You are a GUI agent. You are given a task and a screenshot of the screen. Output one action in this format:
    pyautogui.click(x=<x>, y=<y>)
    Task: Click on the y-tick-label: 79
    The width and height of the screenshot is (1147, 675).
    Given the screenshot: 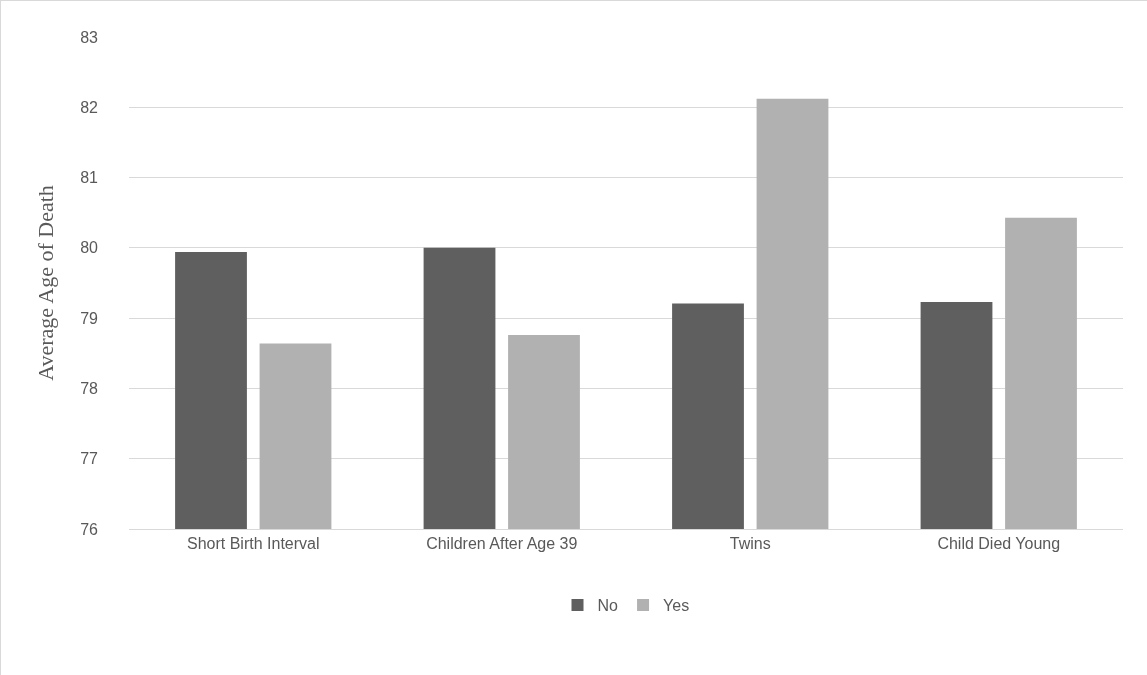 What is the action you would take?
    pyautogui.click(x=89, y=318)
    